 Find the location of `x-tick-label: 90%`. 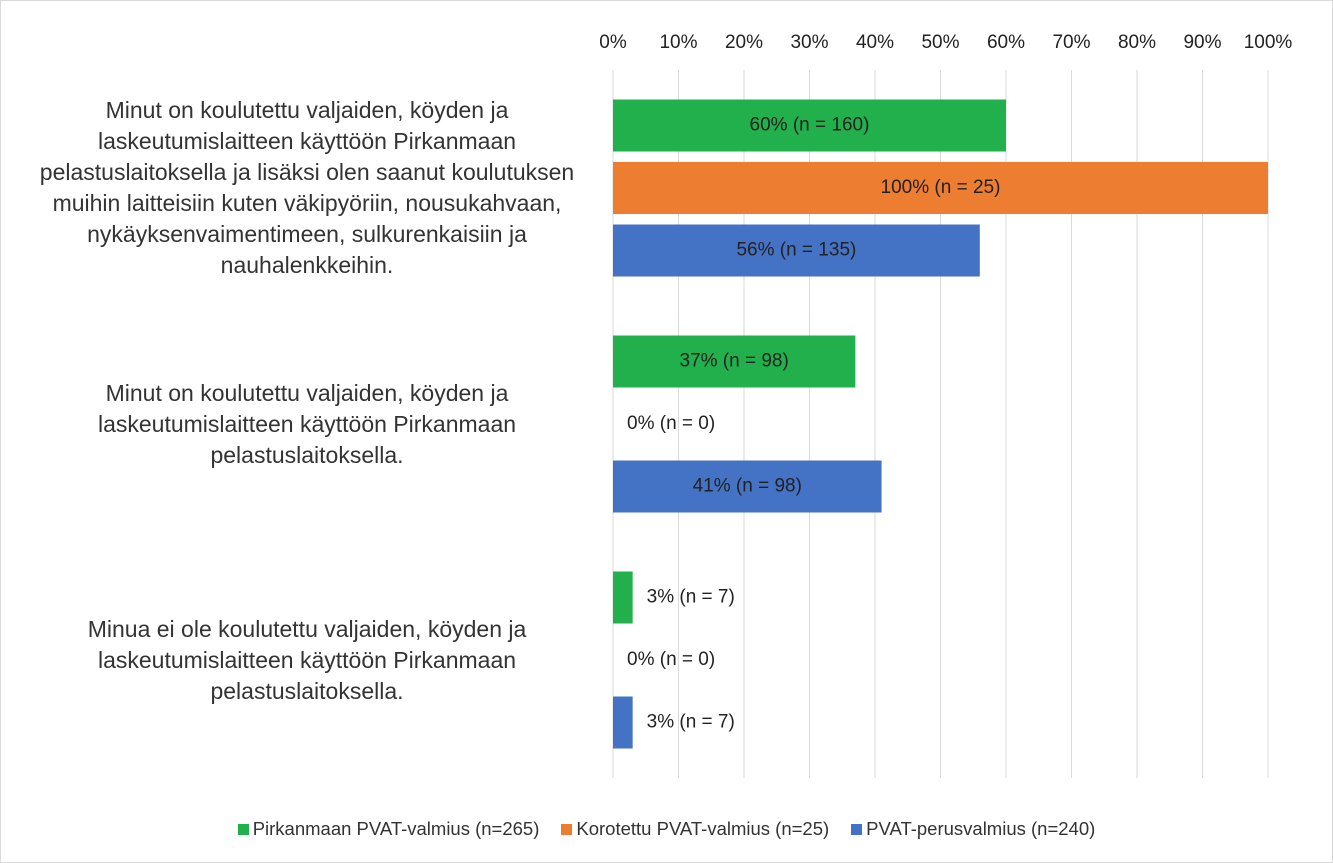

x-tick-label: 90% is located at coordinates (1202, 42).